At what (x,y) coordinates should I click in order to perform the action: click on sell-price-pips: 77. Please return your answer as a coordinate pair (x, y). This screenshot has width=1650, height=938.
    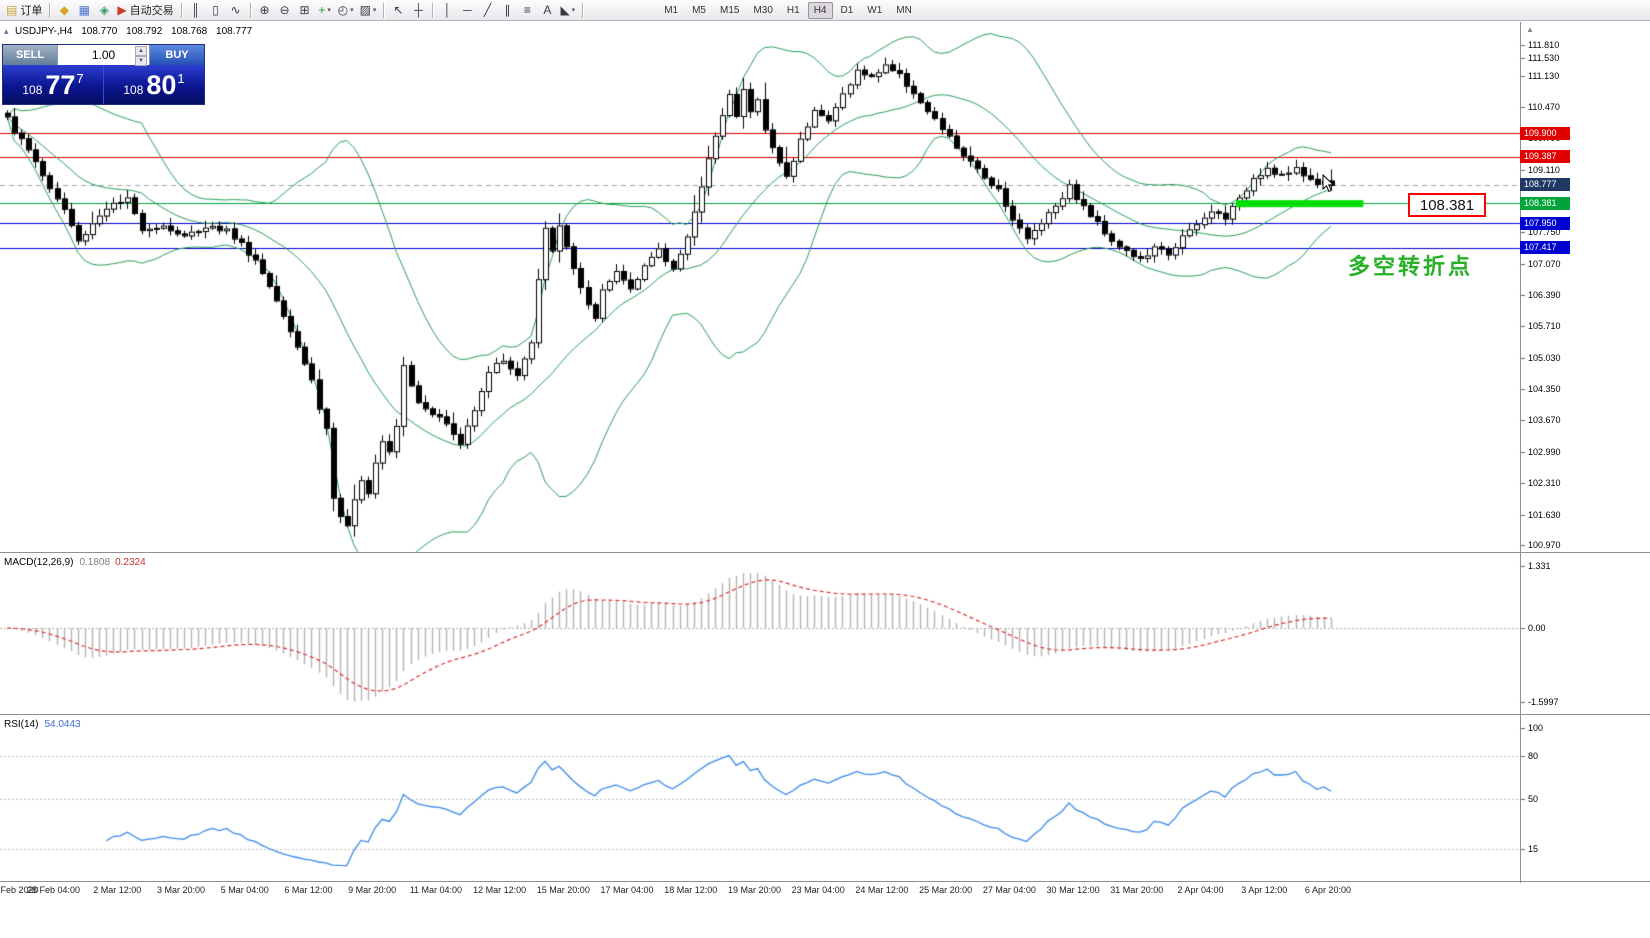
    Looking at the image, I should click on (60, 84).